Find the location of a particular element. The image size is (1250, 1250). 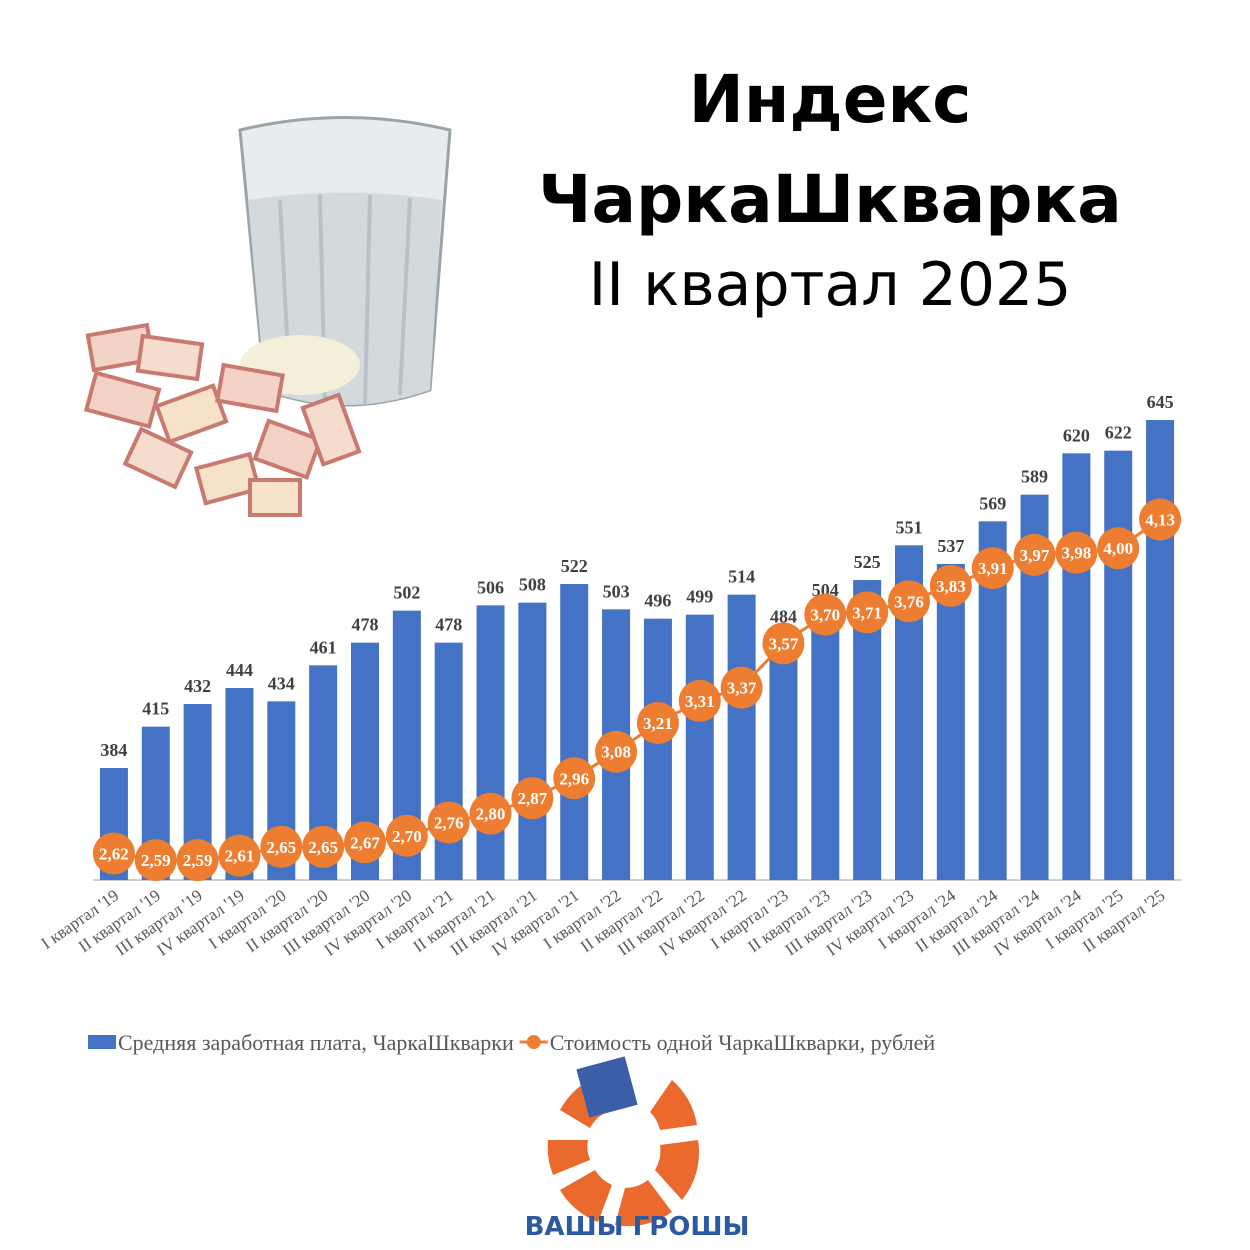

line-value-label: 2,61 is located at coordinates (240, 856).